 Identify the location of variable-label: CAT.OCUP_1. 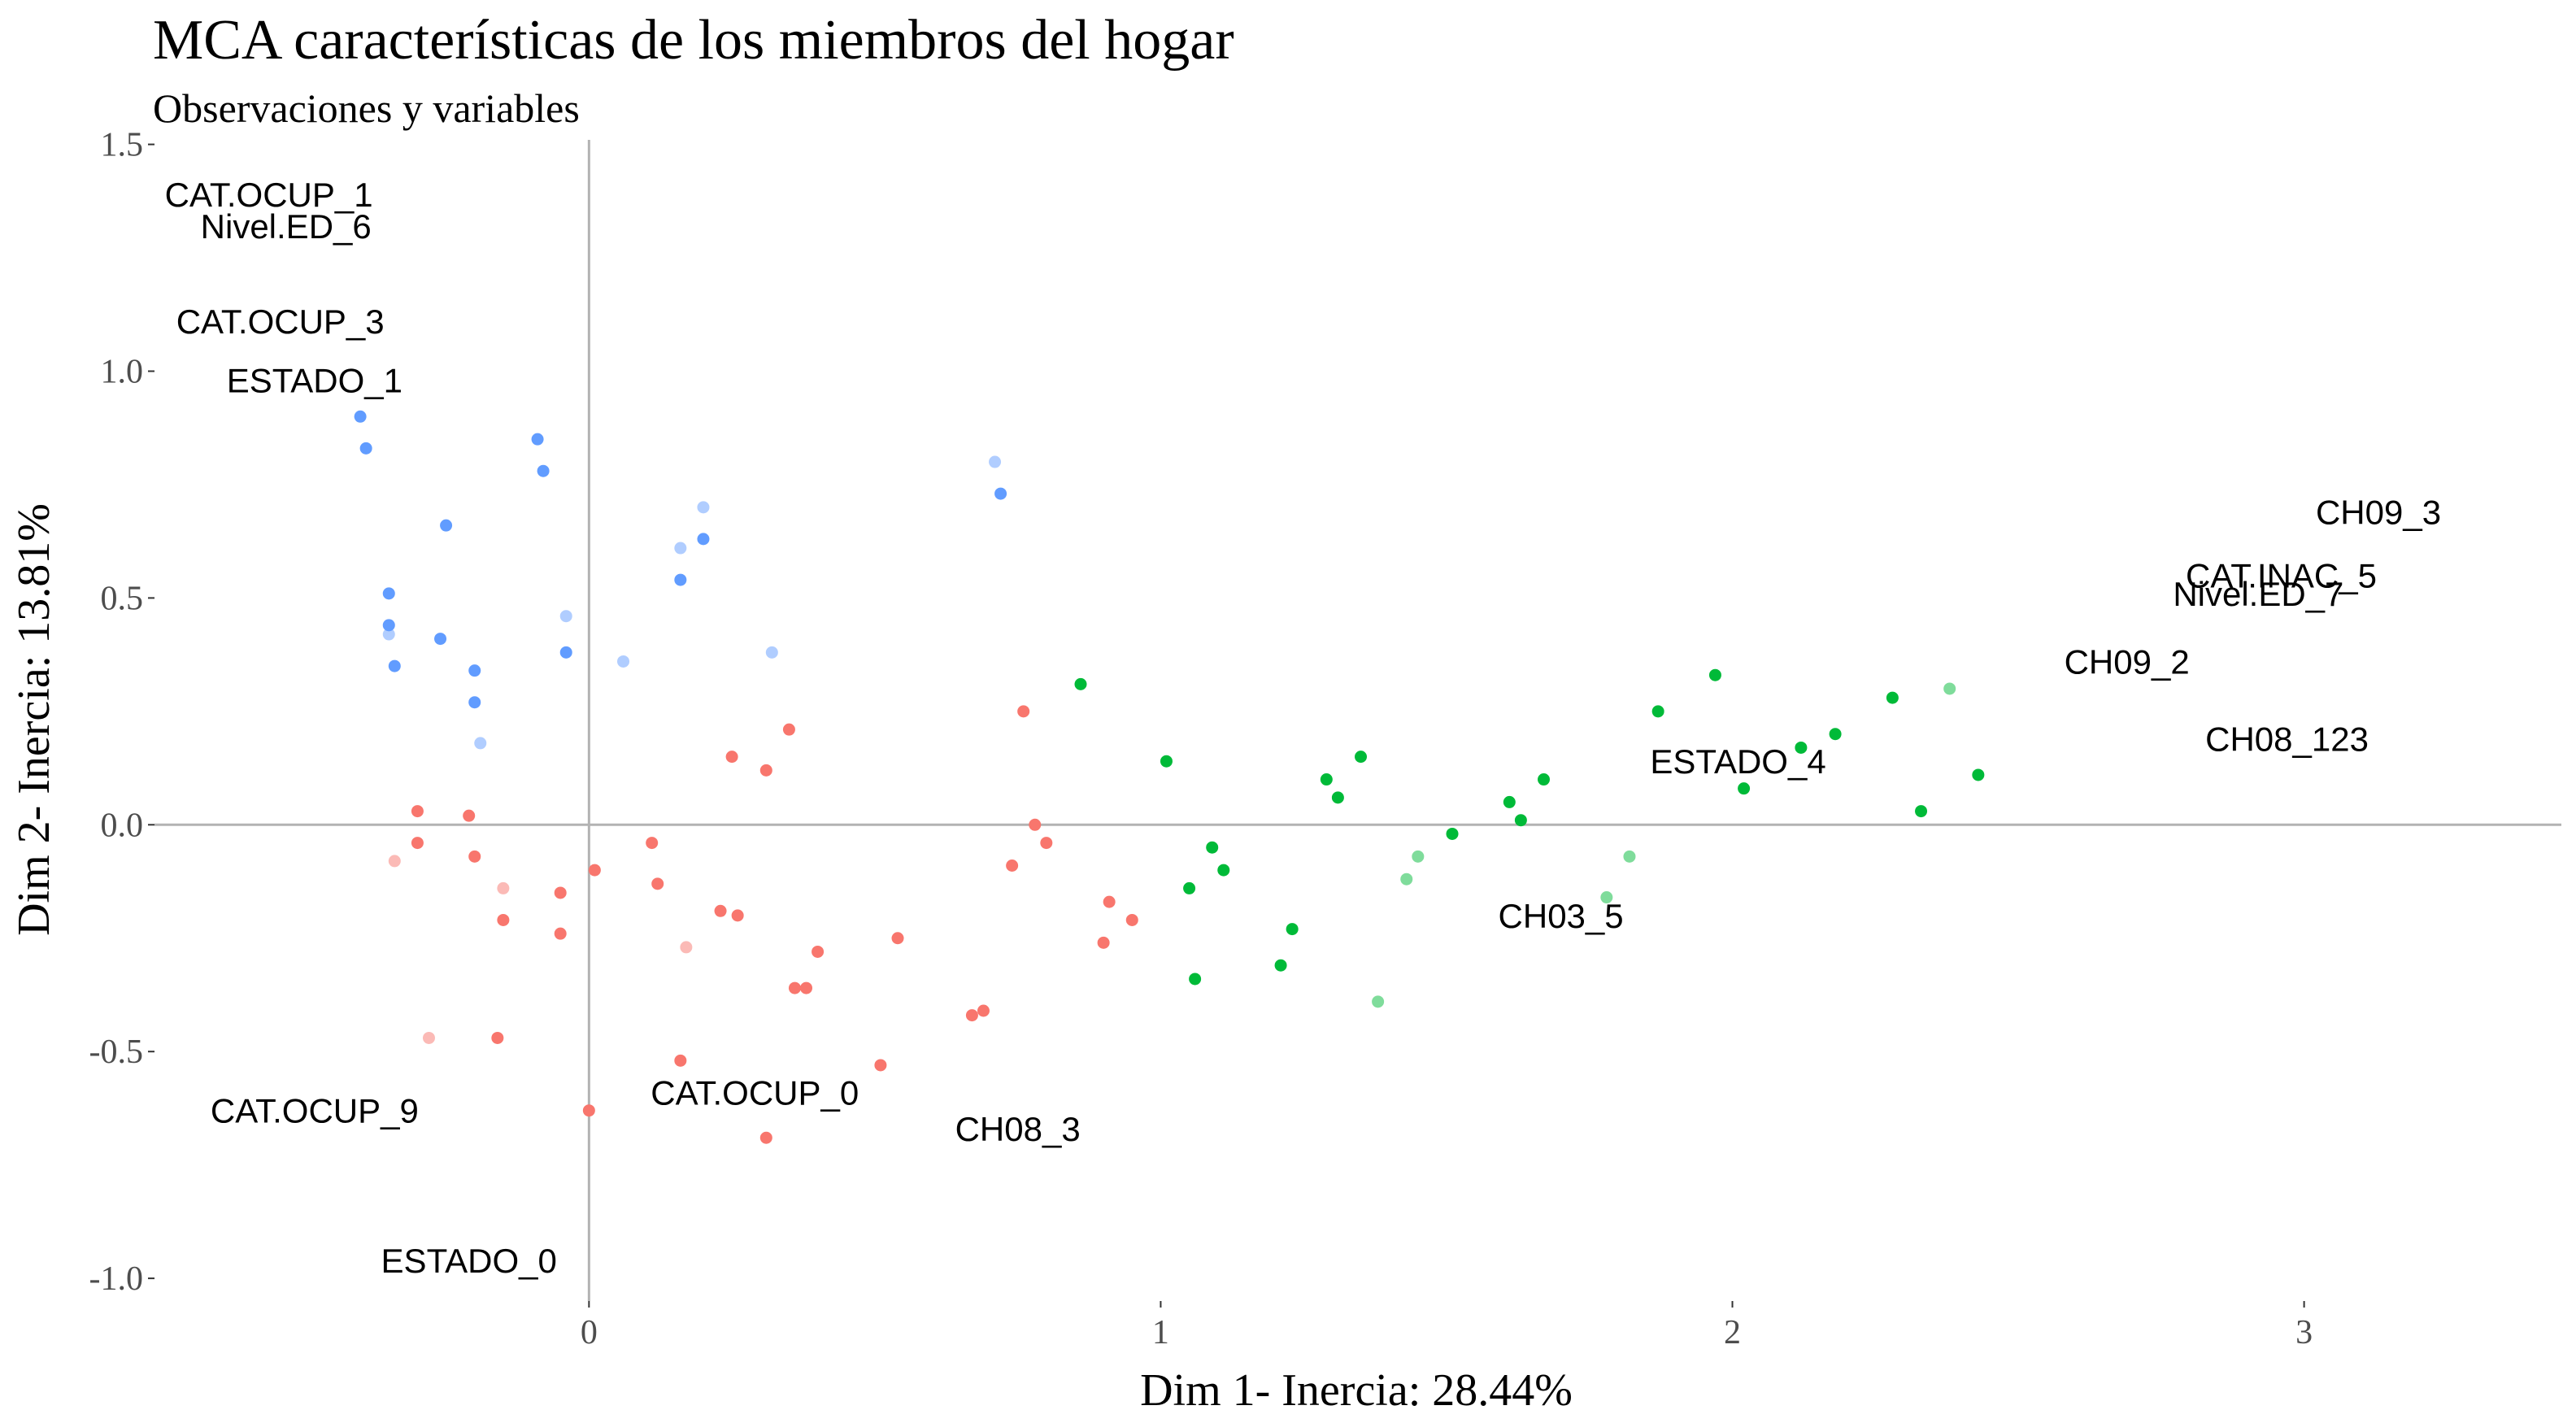
(269, 195).